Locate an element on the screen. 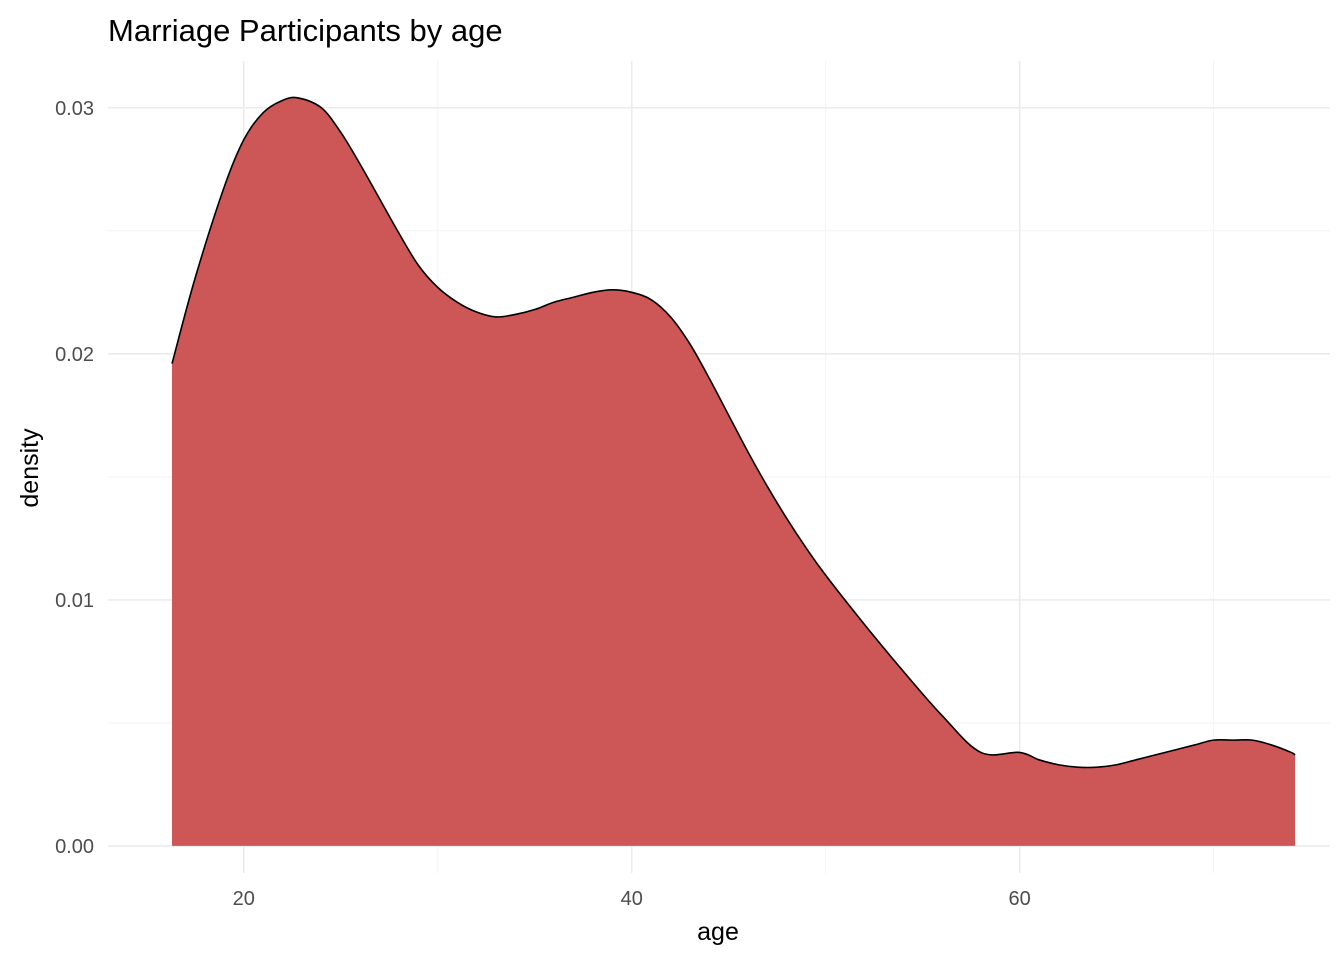 The image size is (1344, 960). y-tick-label: 0.03 is located at coordinates (74, 109).